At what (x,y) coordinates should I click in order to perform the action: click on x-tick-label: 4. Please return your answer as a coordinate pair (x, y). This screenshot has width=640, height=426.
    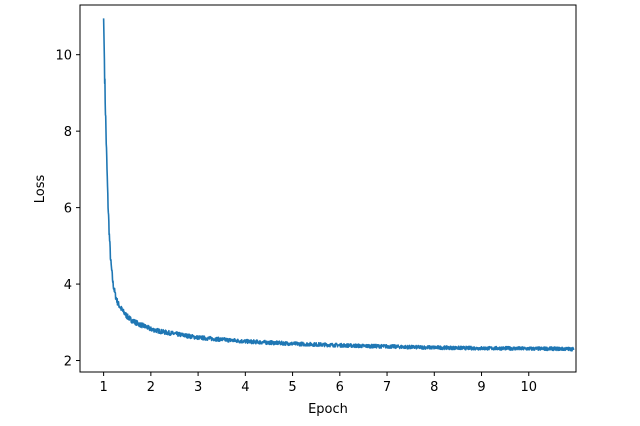
    Looking at the image, I should click on (245, 387).